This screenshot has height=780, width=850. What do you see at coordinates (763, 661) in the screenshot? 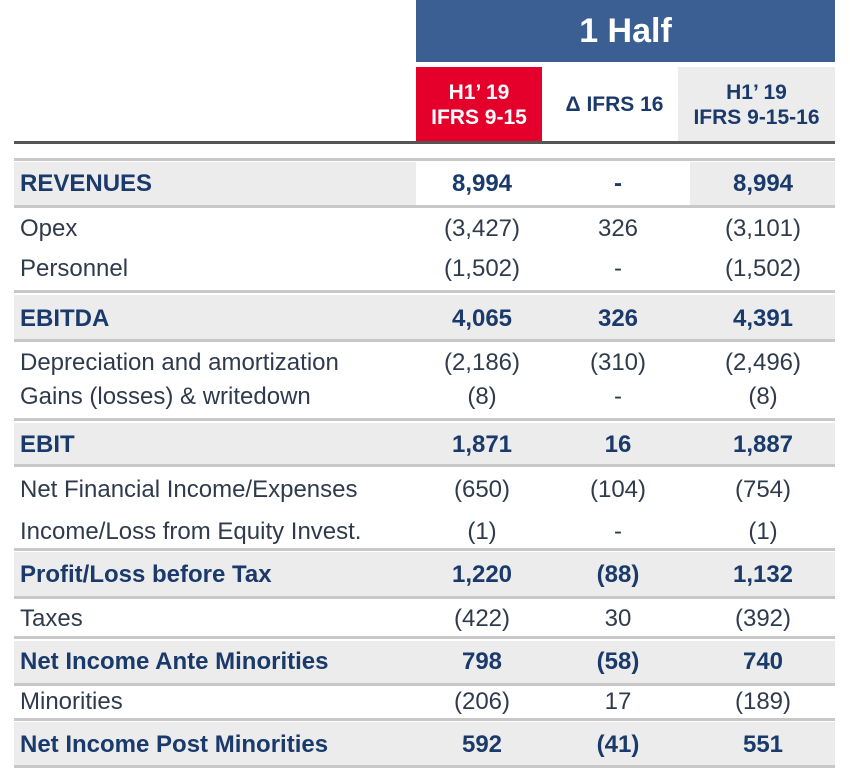
I see `cell-h1-ifrs-9-15-16: 740` at bounding box center [763, 661].